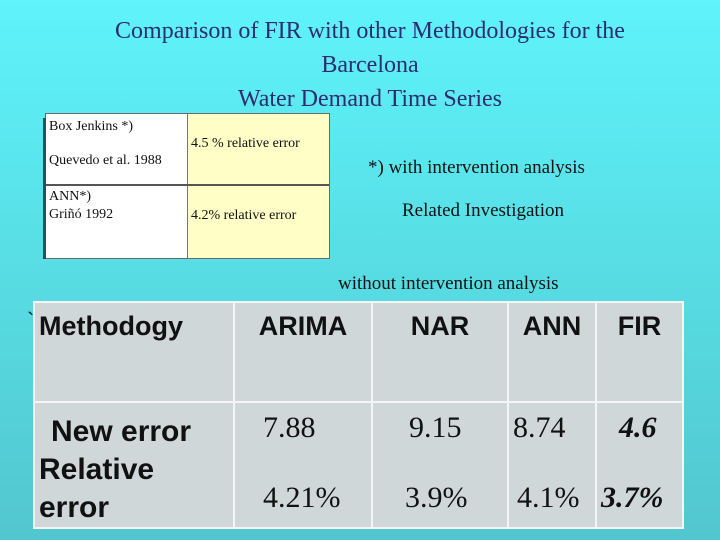 Image resolution: width=720 pixels, height=540 pixels. Describe the element at coordinates (70, 196) in the screenshot. I see `related-row2-method: ANN*)` at that location.